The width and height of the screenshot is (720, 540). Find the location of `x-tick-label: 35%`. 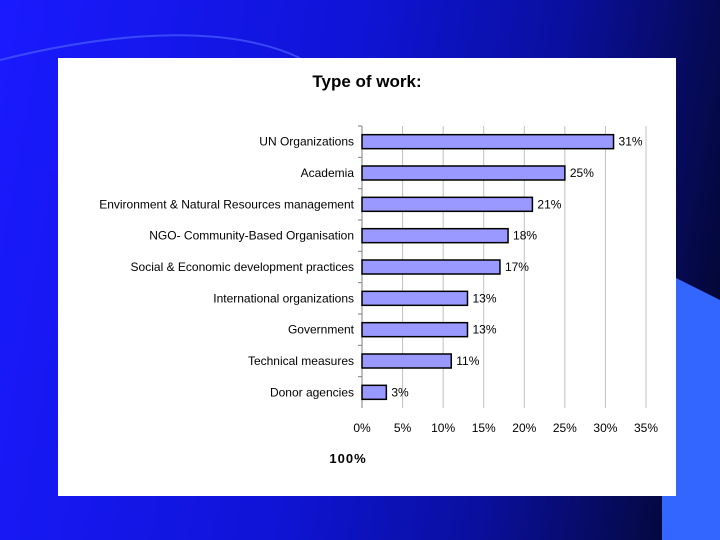

x-tick-label: 35% is located at coordinates (646, 428).